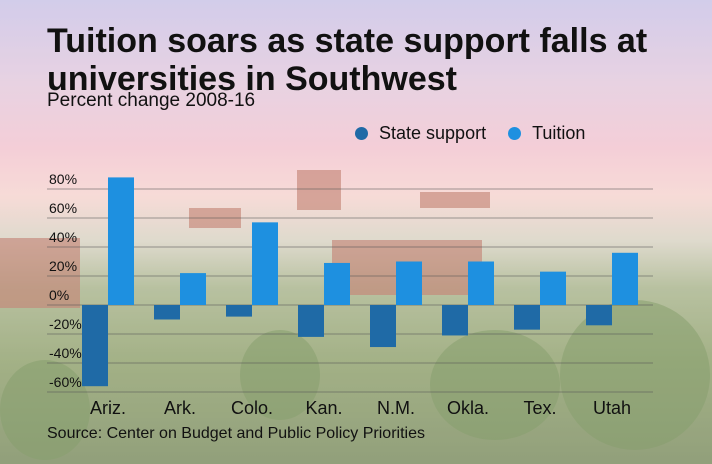 The image size is (712, 464). Describe the element at coordinates (151, 100) in the screenshot. I see `chart-subtitle: Percent change 2008-16` at that location.